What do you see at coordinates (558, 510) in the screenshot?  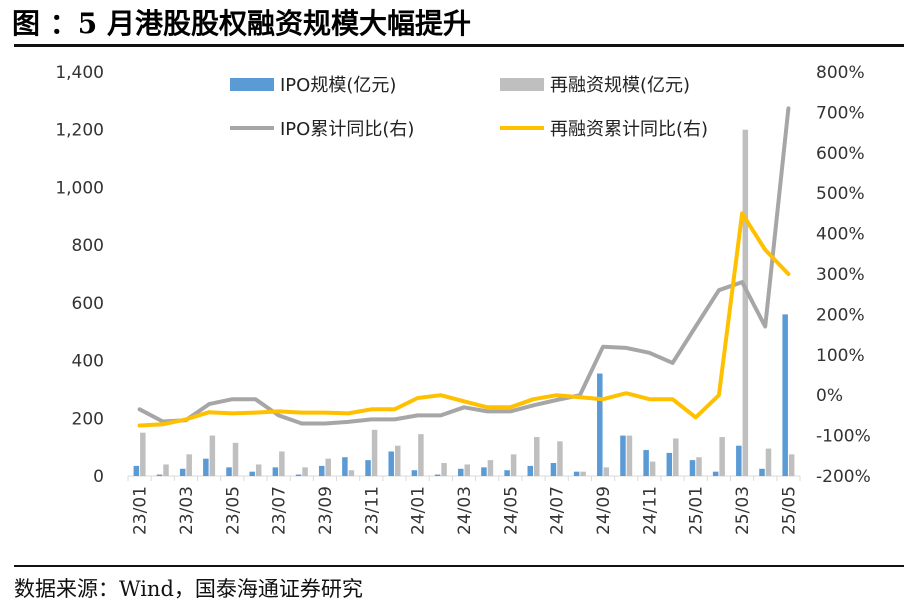 I see `x-tick-label: 24/07` at bounding box center [558, 510].